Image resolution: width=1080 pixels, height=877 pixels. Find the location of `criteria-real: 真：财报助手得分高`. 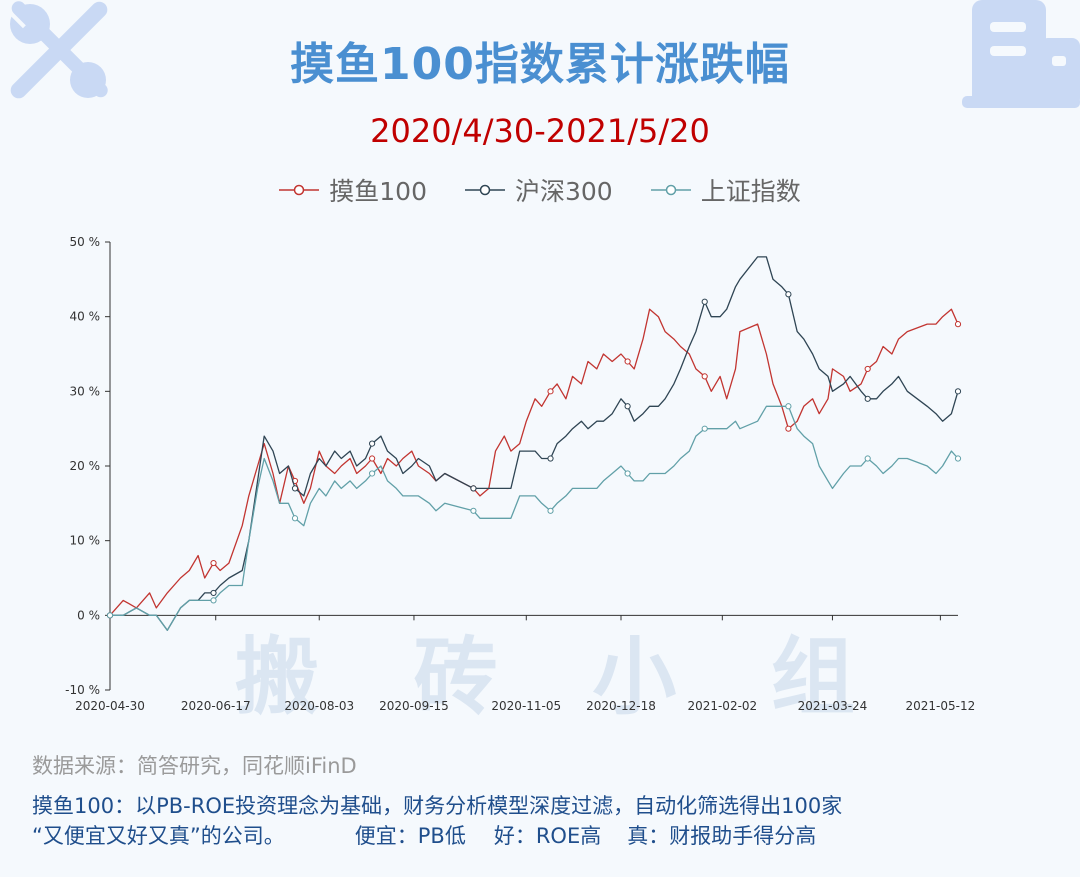

criteria-real: 真：财报助手得分高 is located at coordinates (722, 836).